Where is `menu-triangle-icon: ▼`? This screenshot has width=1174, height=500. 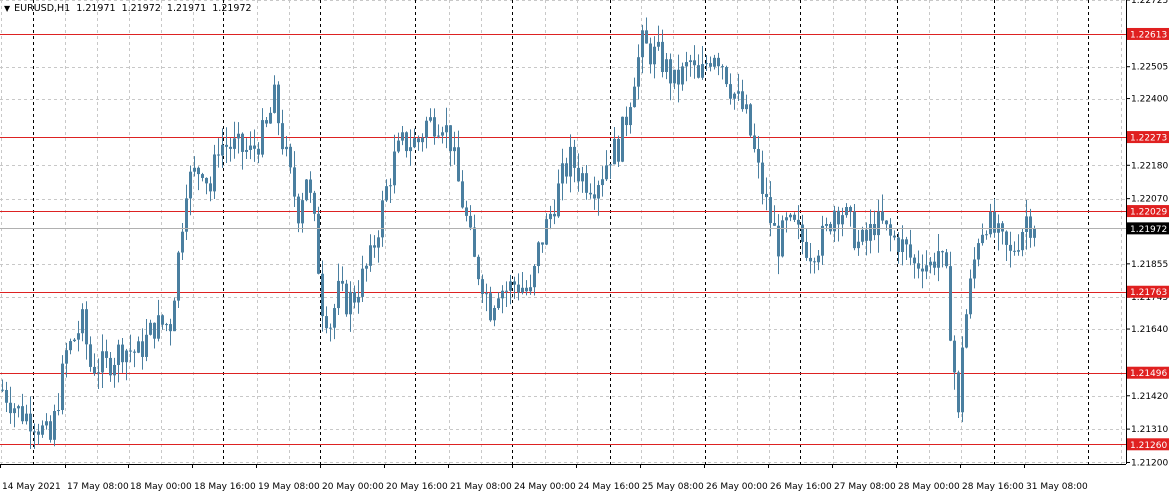 menu-triangle-icon: ▼ is located at coordinates (7, 8).